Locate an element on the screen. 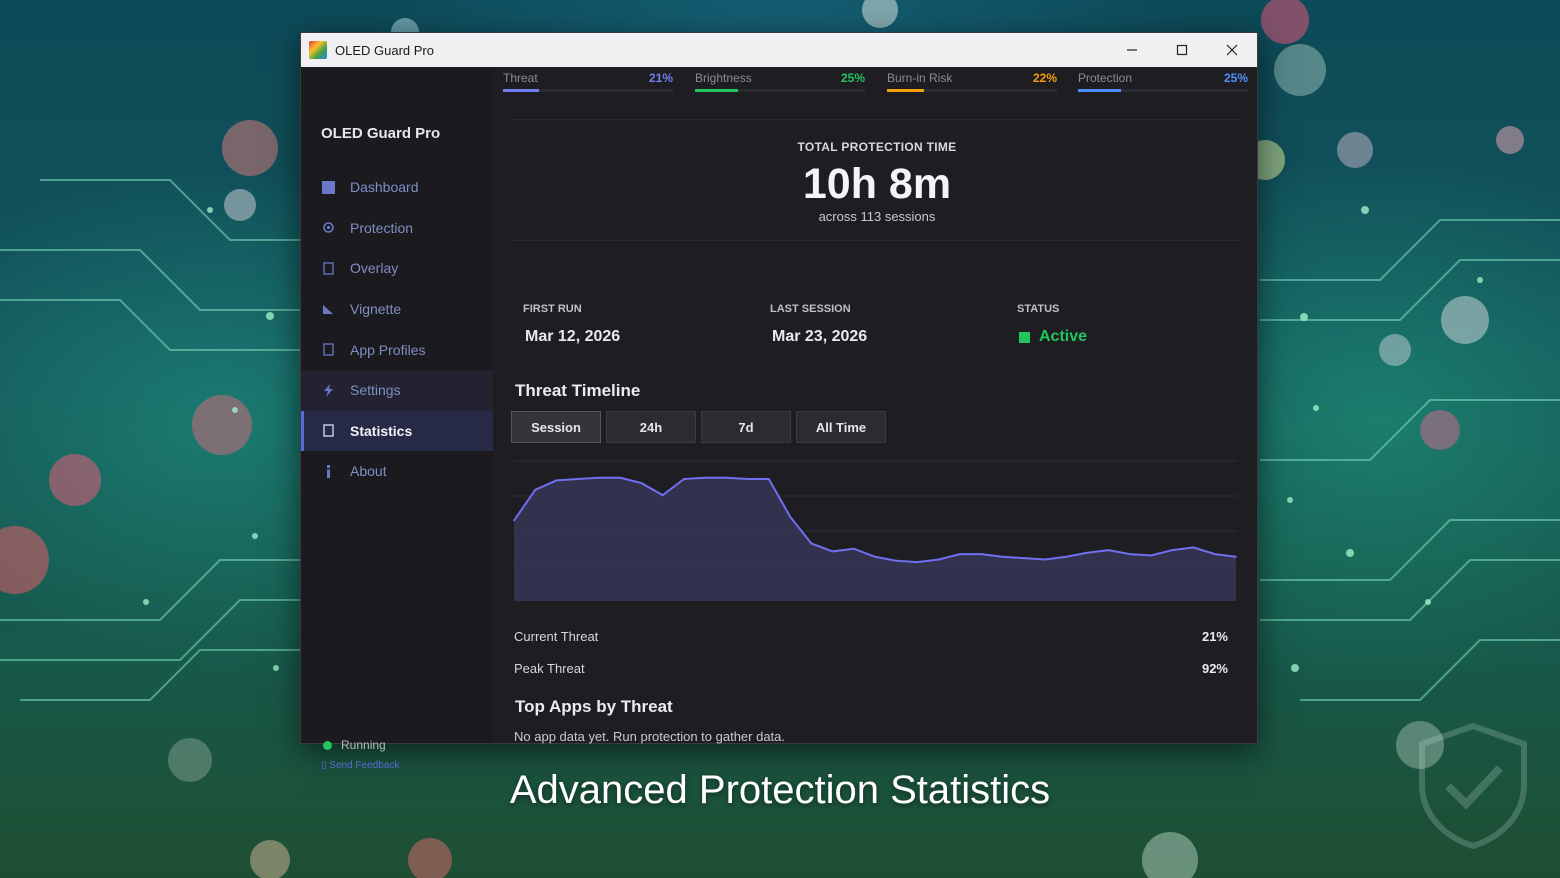 The height and width of the screenshot is (878, 1560). status-label: STATUS is located at coordinates (1038, 309).